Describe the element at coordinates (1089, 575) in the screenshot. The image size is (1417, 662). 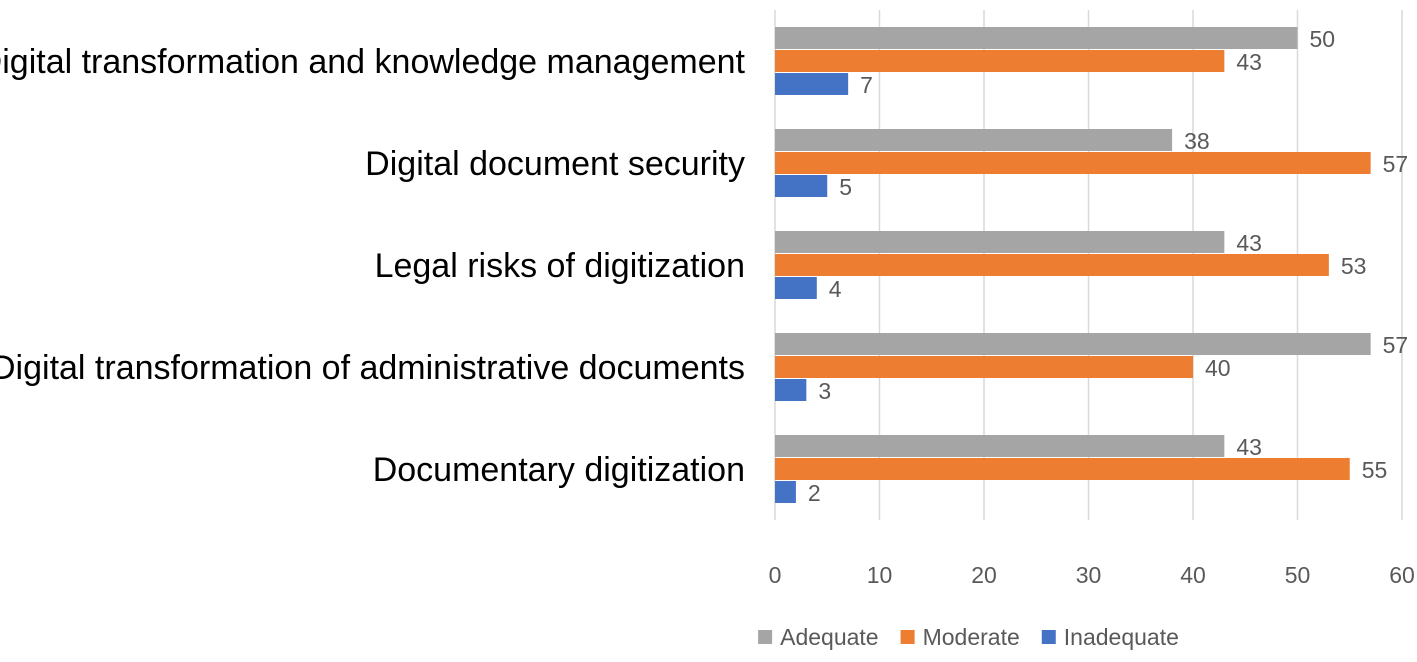
I see `x-tick-label-30: 30` at that location.